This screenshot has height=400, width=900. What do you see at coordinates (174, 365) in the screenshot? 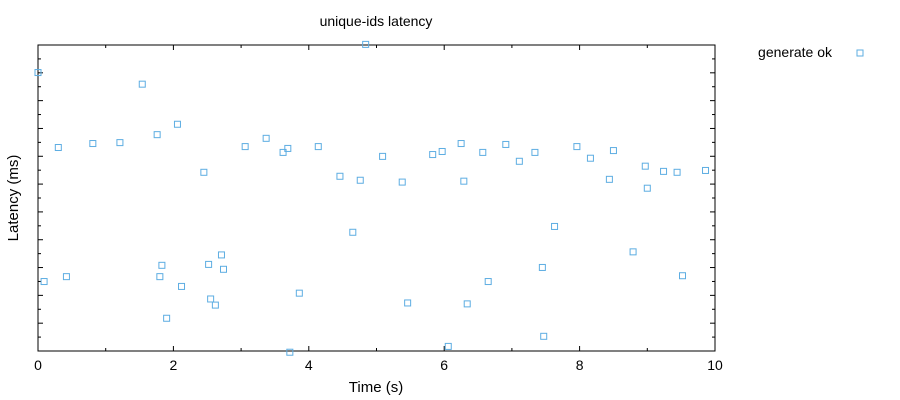
I see `x-tick-label: 2` at bounding box center [174, 365].